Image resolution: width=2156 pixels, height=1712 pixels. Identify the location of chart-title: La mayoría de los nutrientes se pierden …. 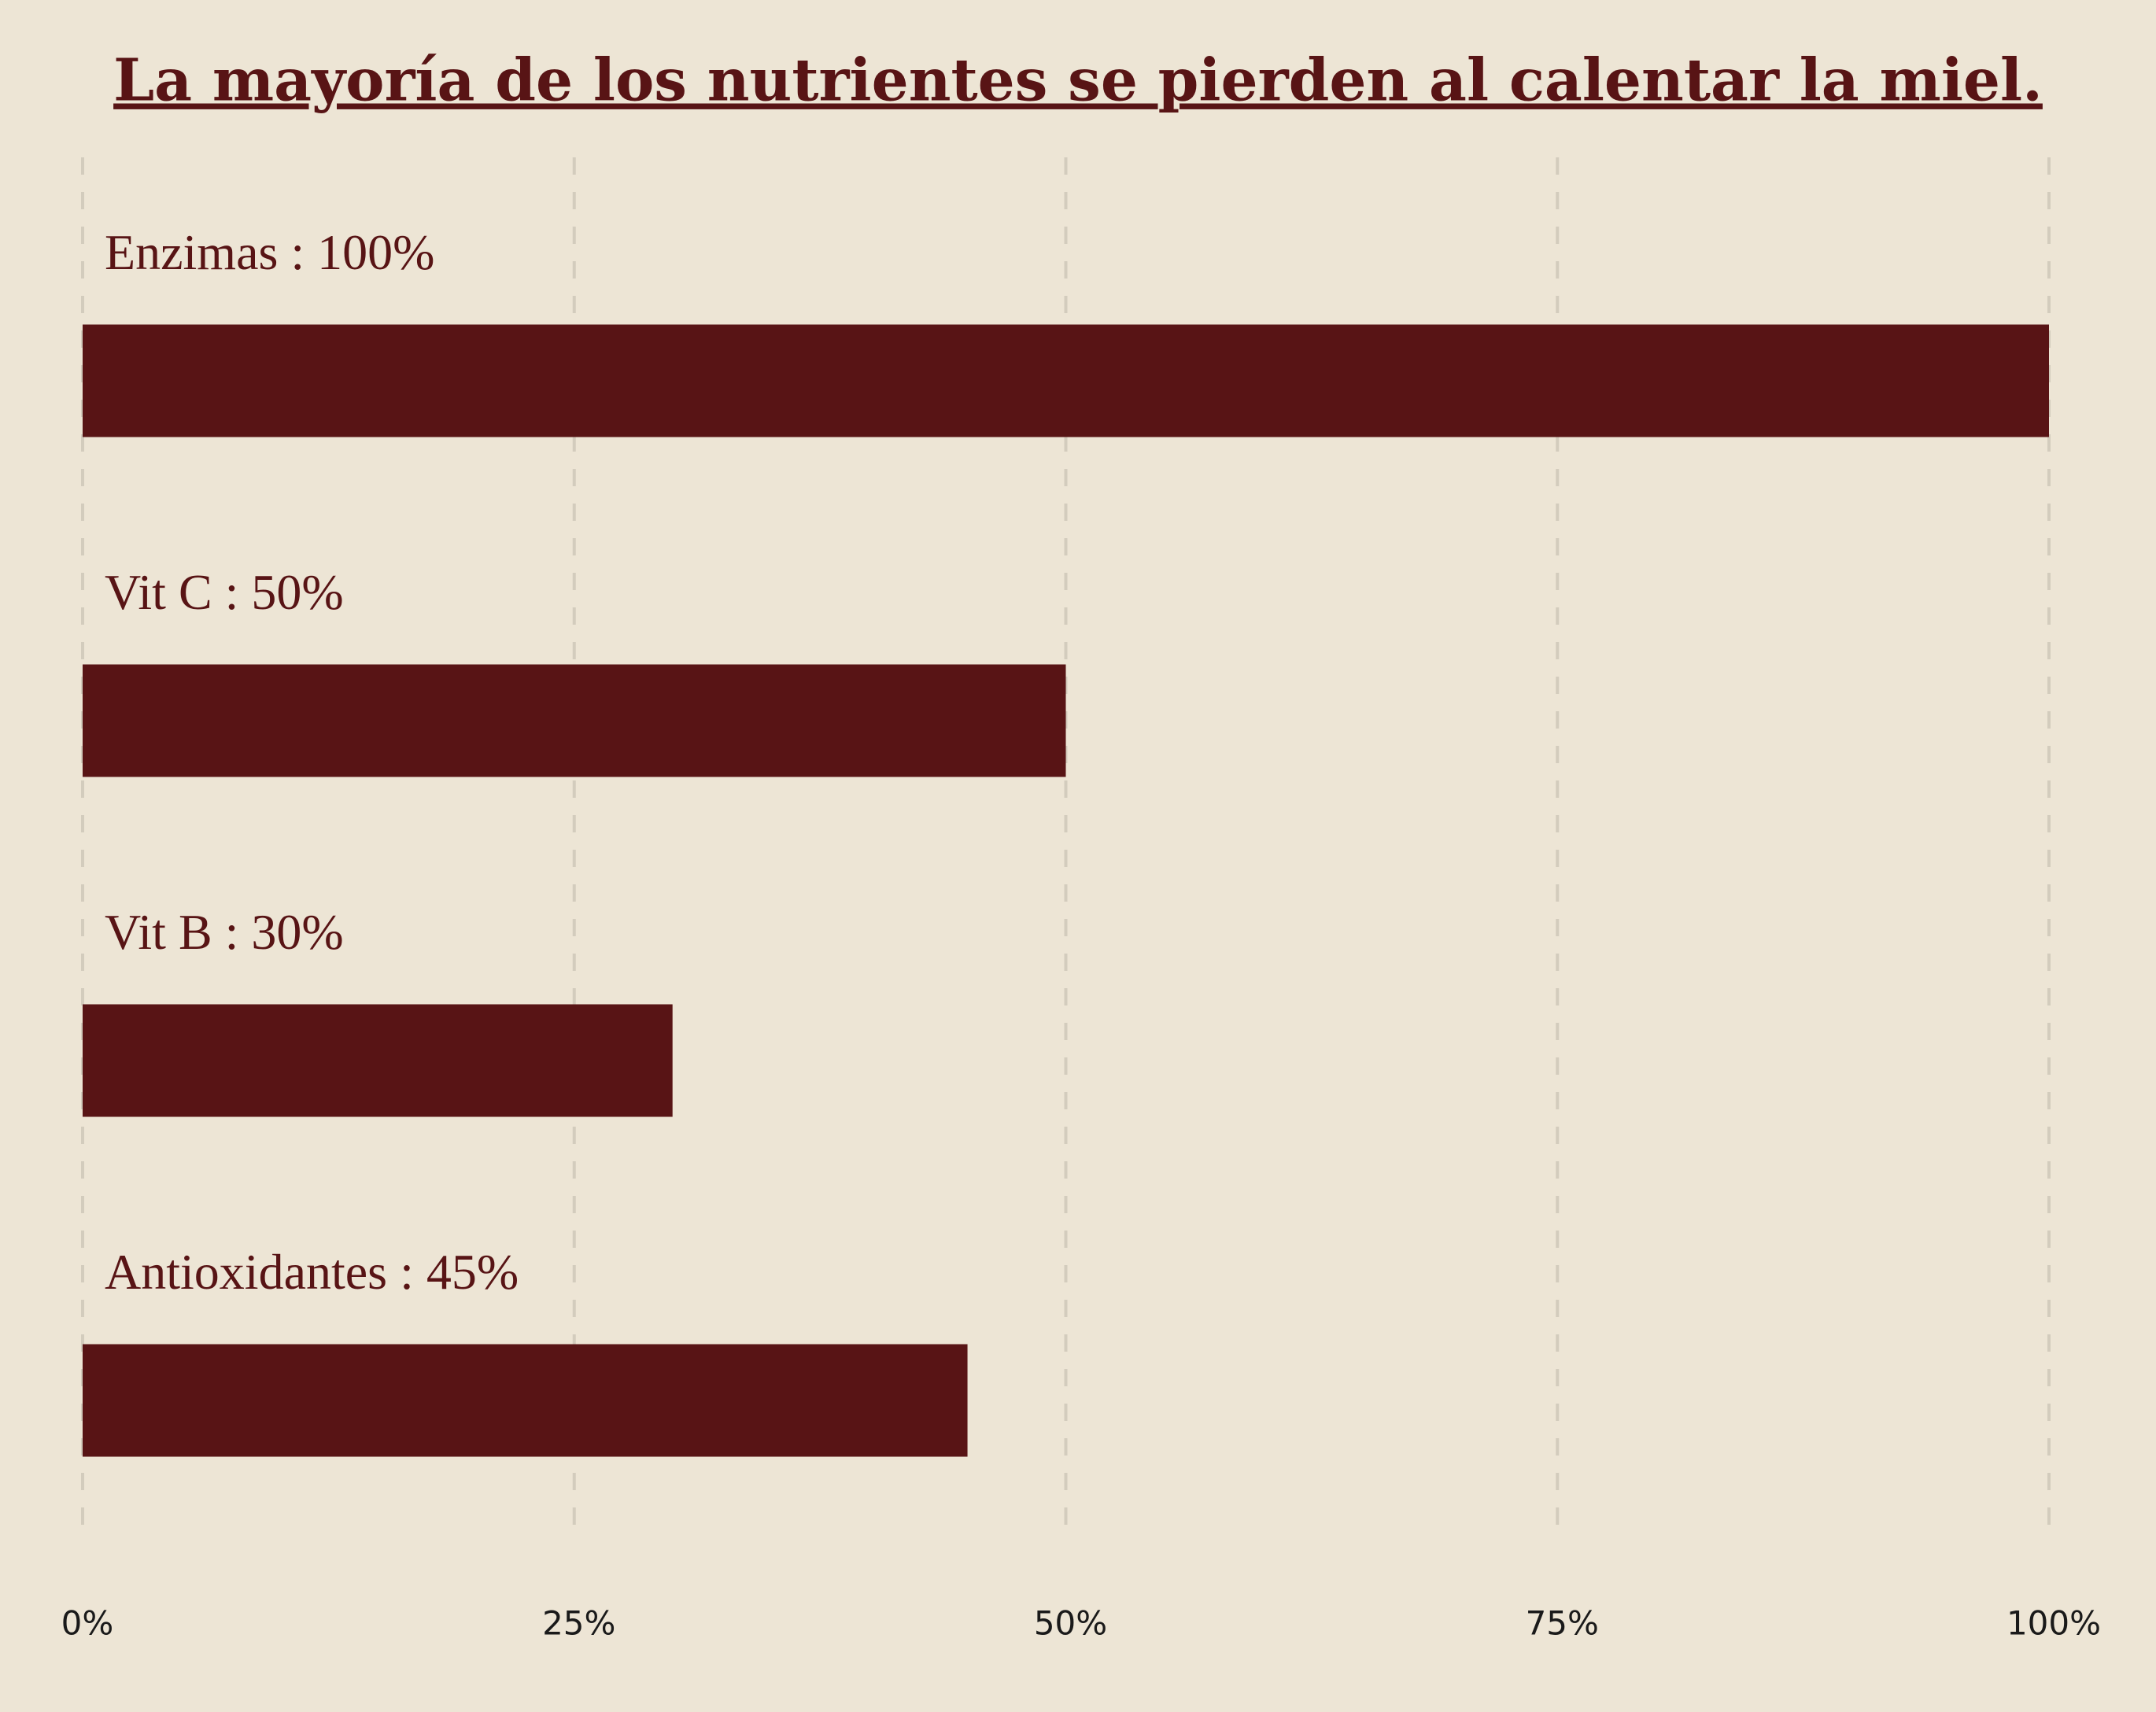
(1078, 81).